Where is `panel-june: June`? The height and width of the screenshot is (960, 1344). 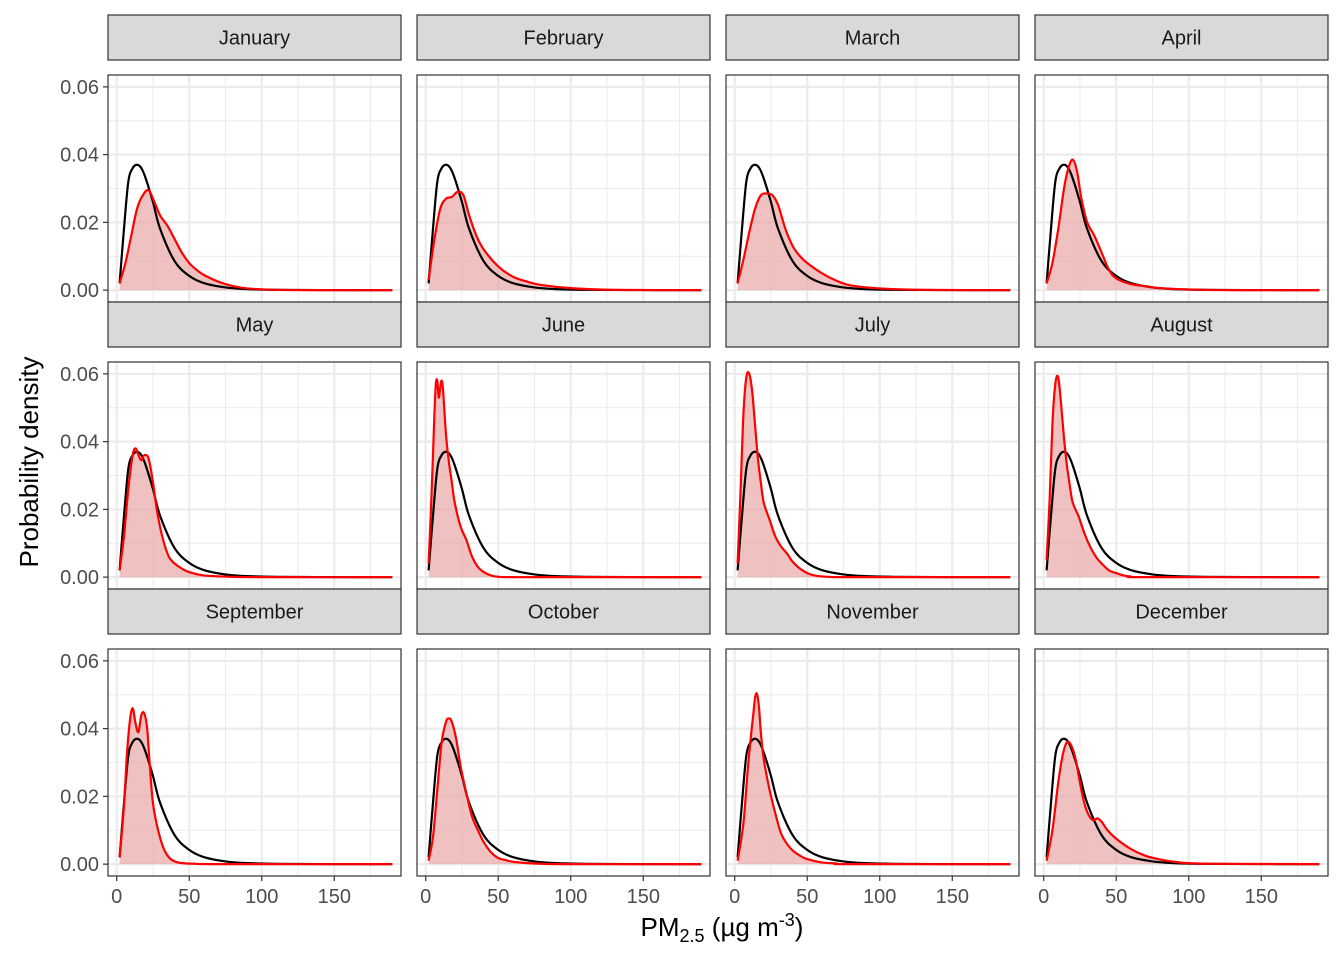 panel-june: June is located at coordinates (563, 445).